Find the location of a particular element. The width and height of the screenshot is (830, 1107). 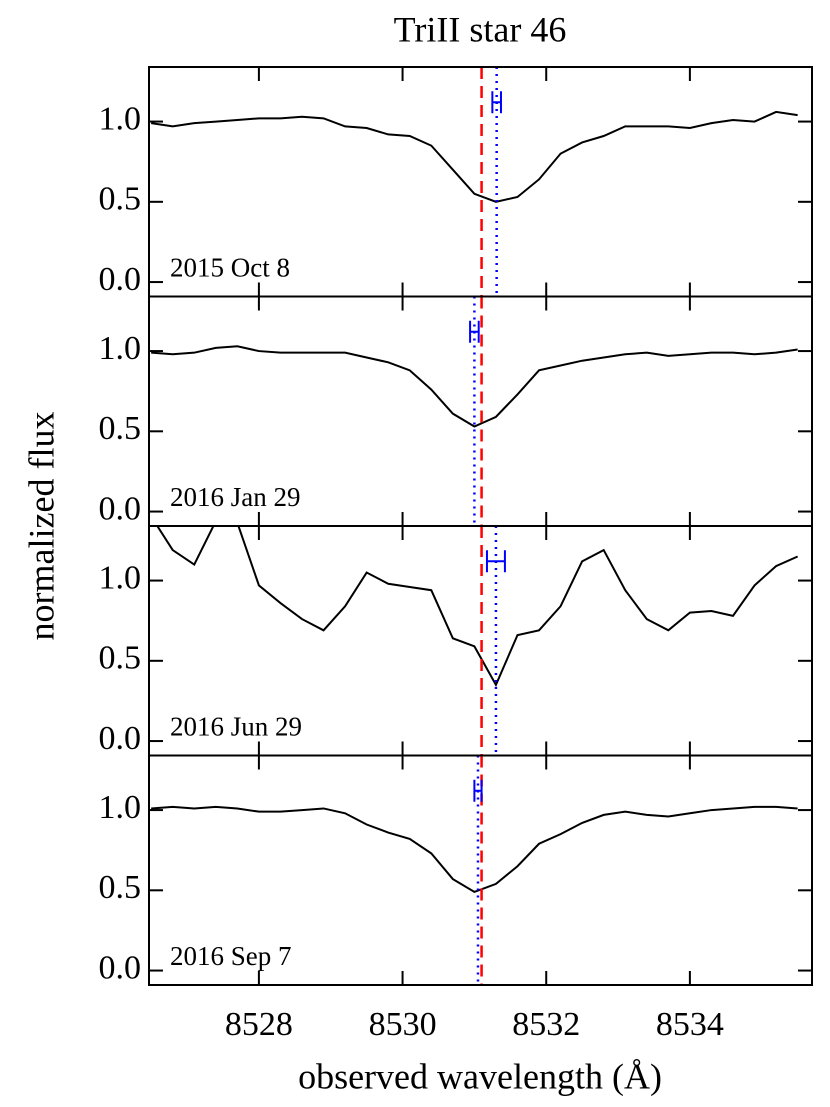

chart-title: TriII star 46 is located at coordinates (480, 29).